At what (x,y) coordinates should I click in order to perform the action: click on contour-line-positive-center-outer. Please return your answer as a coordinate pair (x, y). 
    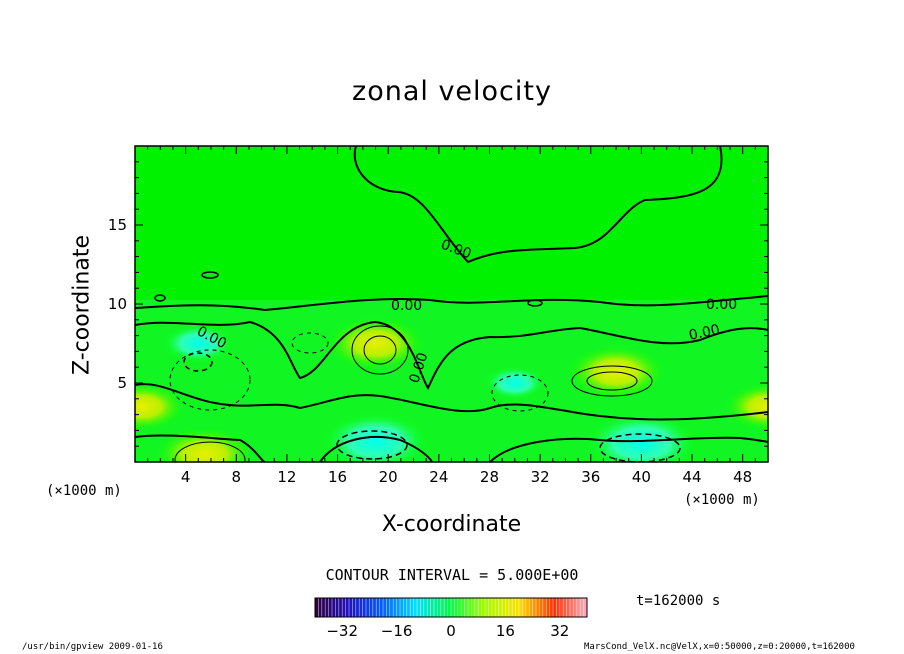
    Looking at the image, I should click on (380, 350).